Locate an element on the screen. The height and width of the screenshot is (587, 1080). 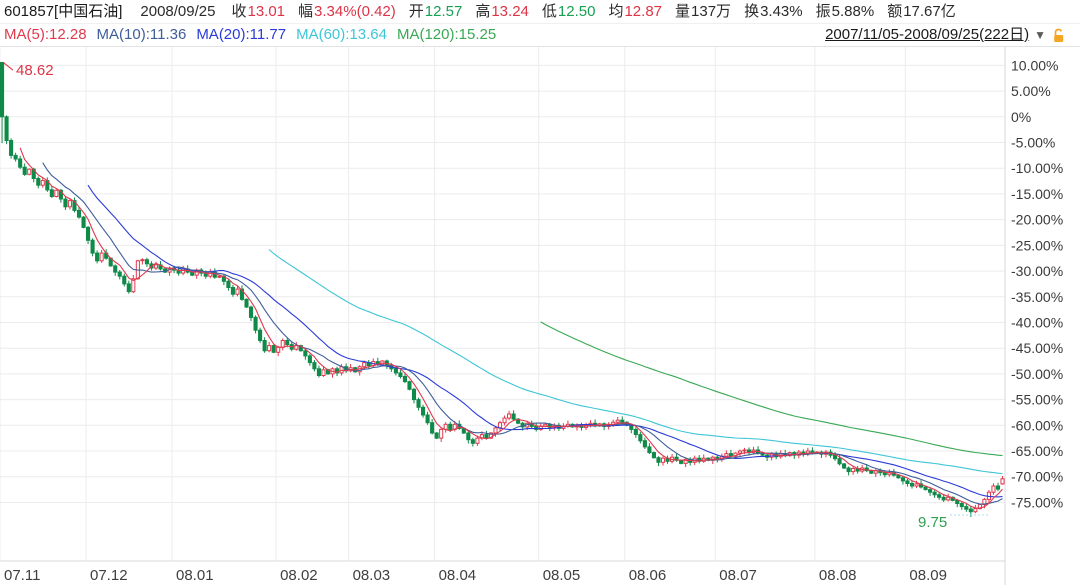
y-axis-label: 10.00% is located at coordinates (1034, 65).